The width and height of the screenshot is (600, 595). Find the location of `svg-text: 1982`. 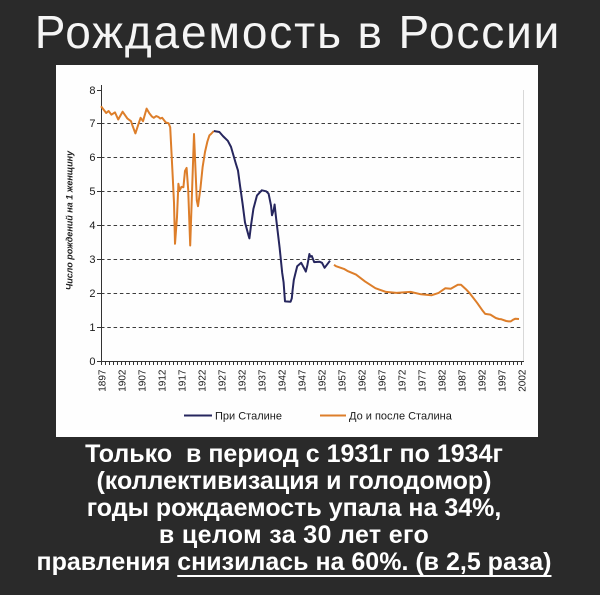

svg-text: 1982 is located at coordinates (443, 380).